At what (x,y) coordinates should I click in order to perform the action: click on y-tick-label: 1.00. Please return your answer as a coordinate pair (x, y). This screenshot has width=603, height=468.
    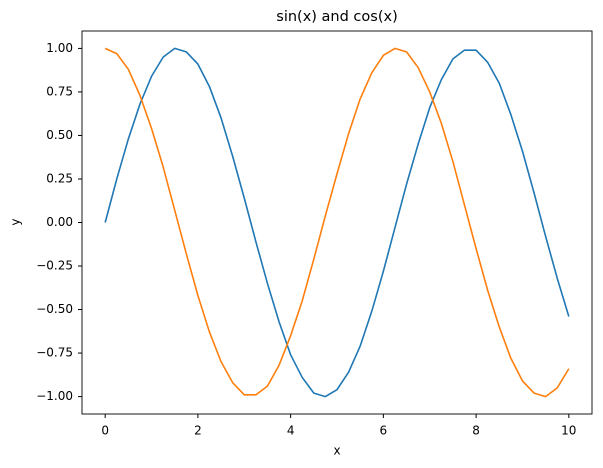
    Looking at the image, I should click on (59, 48).